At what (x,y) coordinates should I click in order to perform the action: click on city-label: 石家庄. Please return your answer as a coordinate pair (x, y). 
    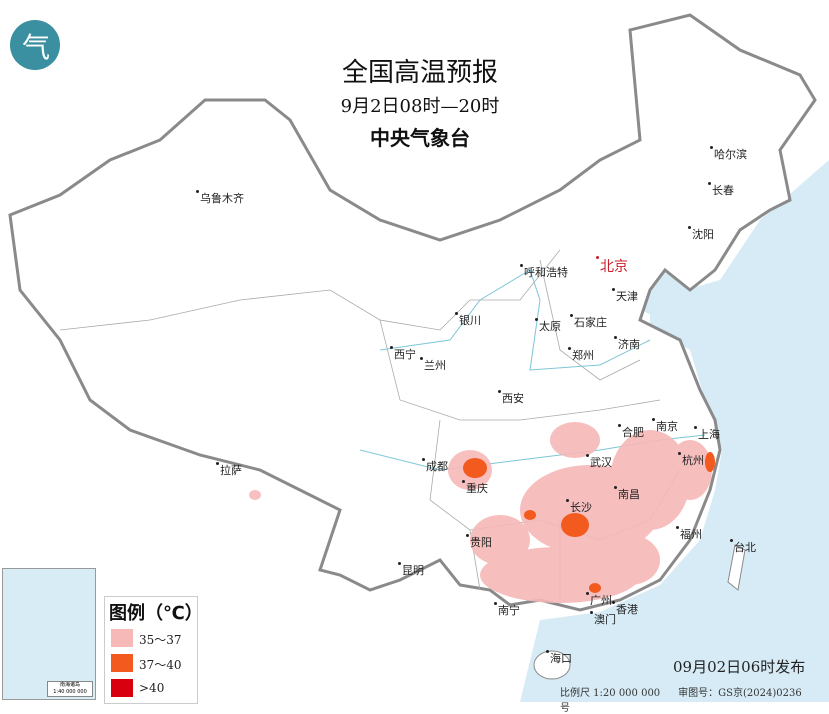
    Looking at the image, I should click on (588, 322).